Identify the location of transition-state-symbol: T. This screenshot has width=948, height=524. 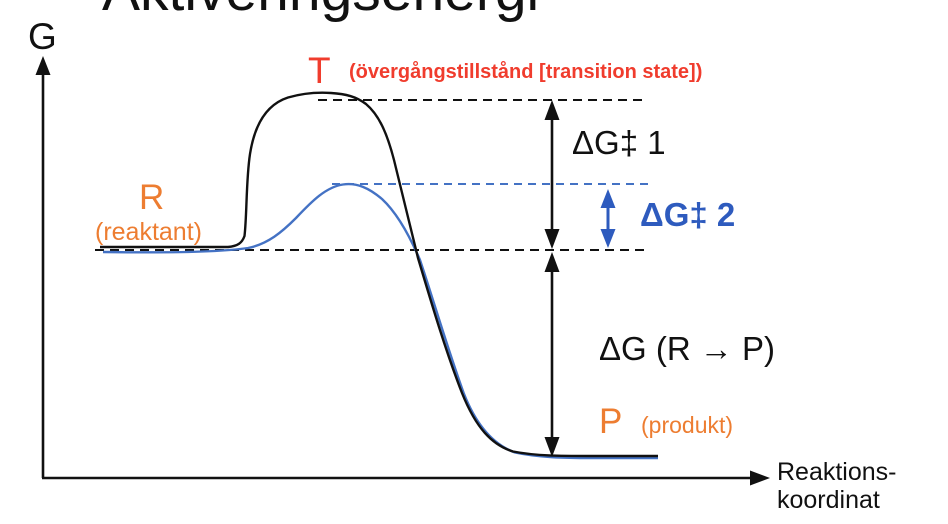
(319, 70).